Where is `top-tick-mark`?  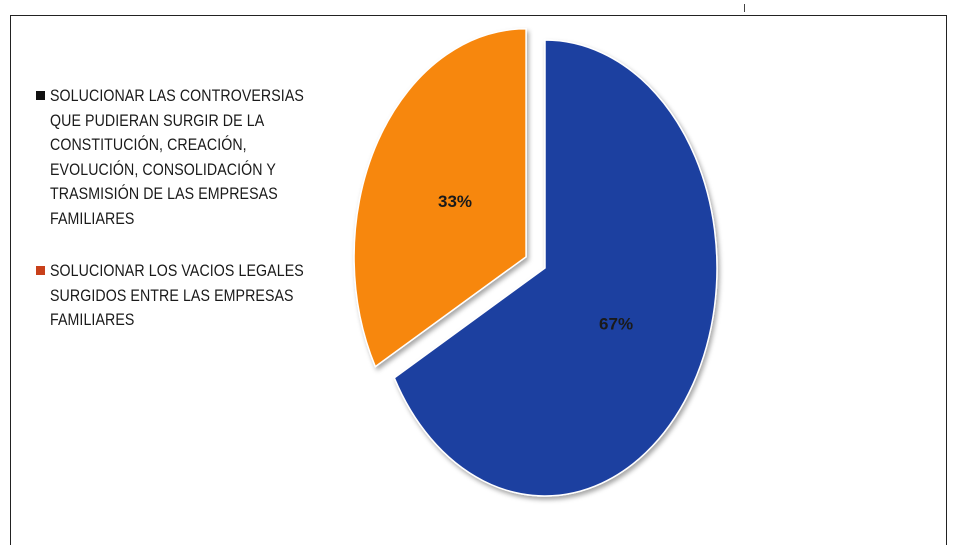
top-tick-mark is located at coordinates (744, 8).